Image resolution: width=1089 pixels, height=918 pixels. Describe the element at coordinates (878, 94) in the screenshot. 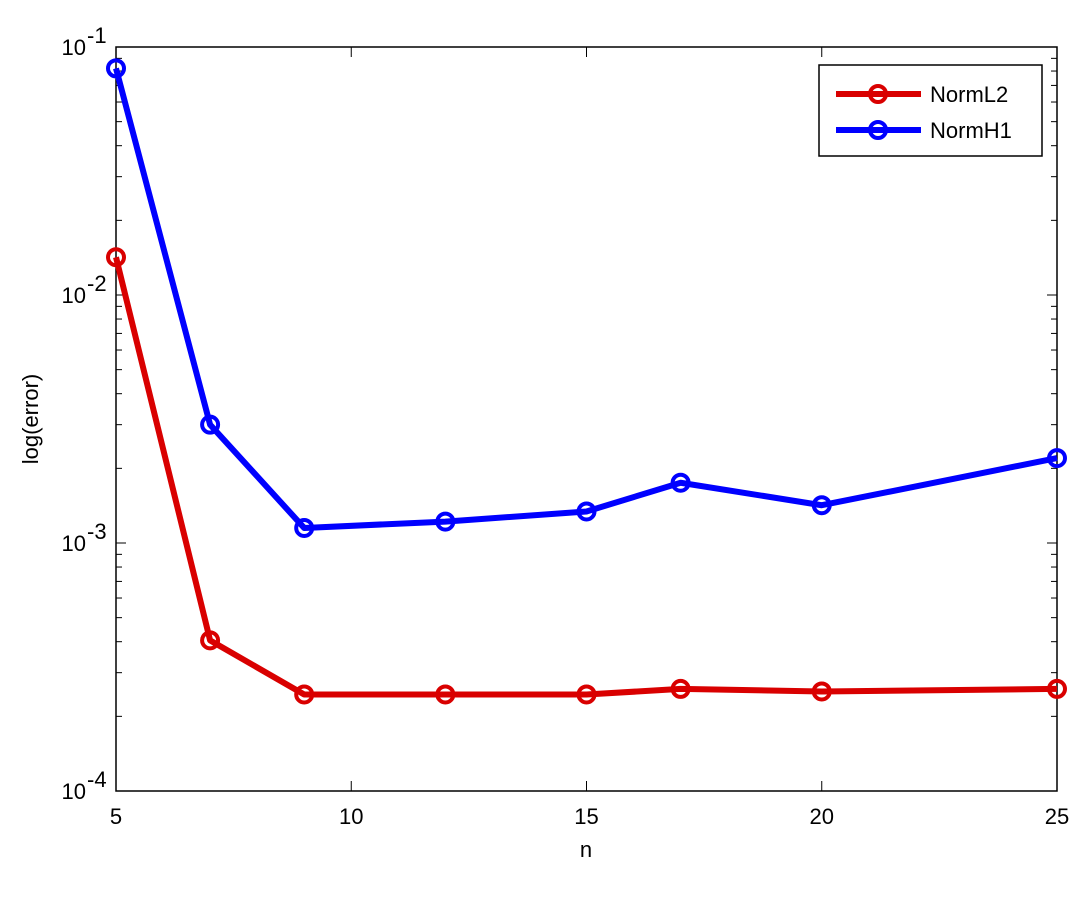

I see `legend-marker-NormL2` at that location.